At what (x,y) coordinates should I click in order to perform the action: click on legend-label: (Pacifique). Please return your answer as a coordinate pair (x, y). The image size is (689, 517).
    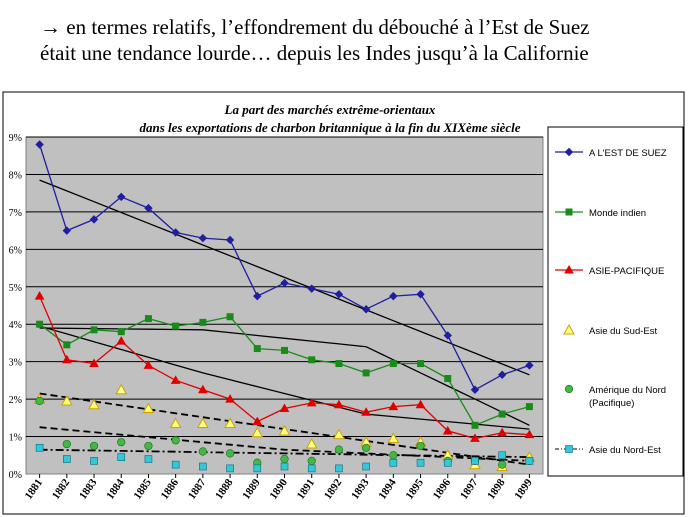
    Looking at the image, I should click on (611, 403).